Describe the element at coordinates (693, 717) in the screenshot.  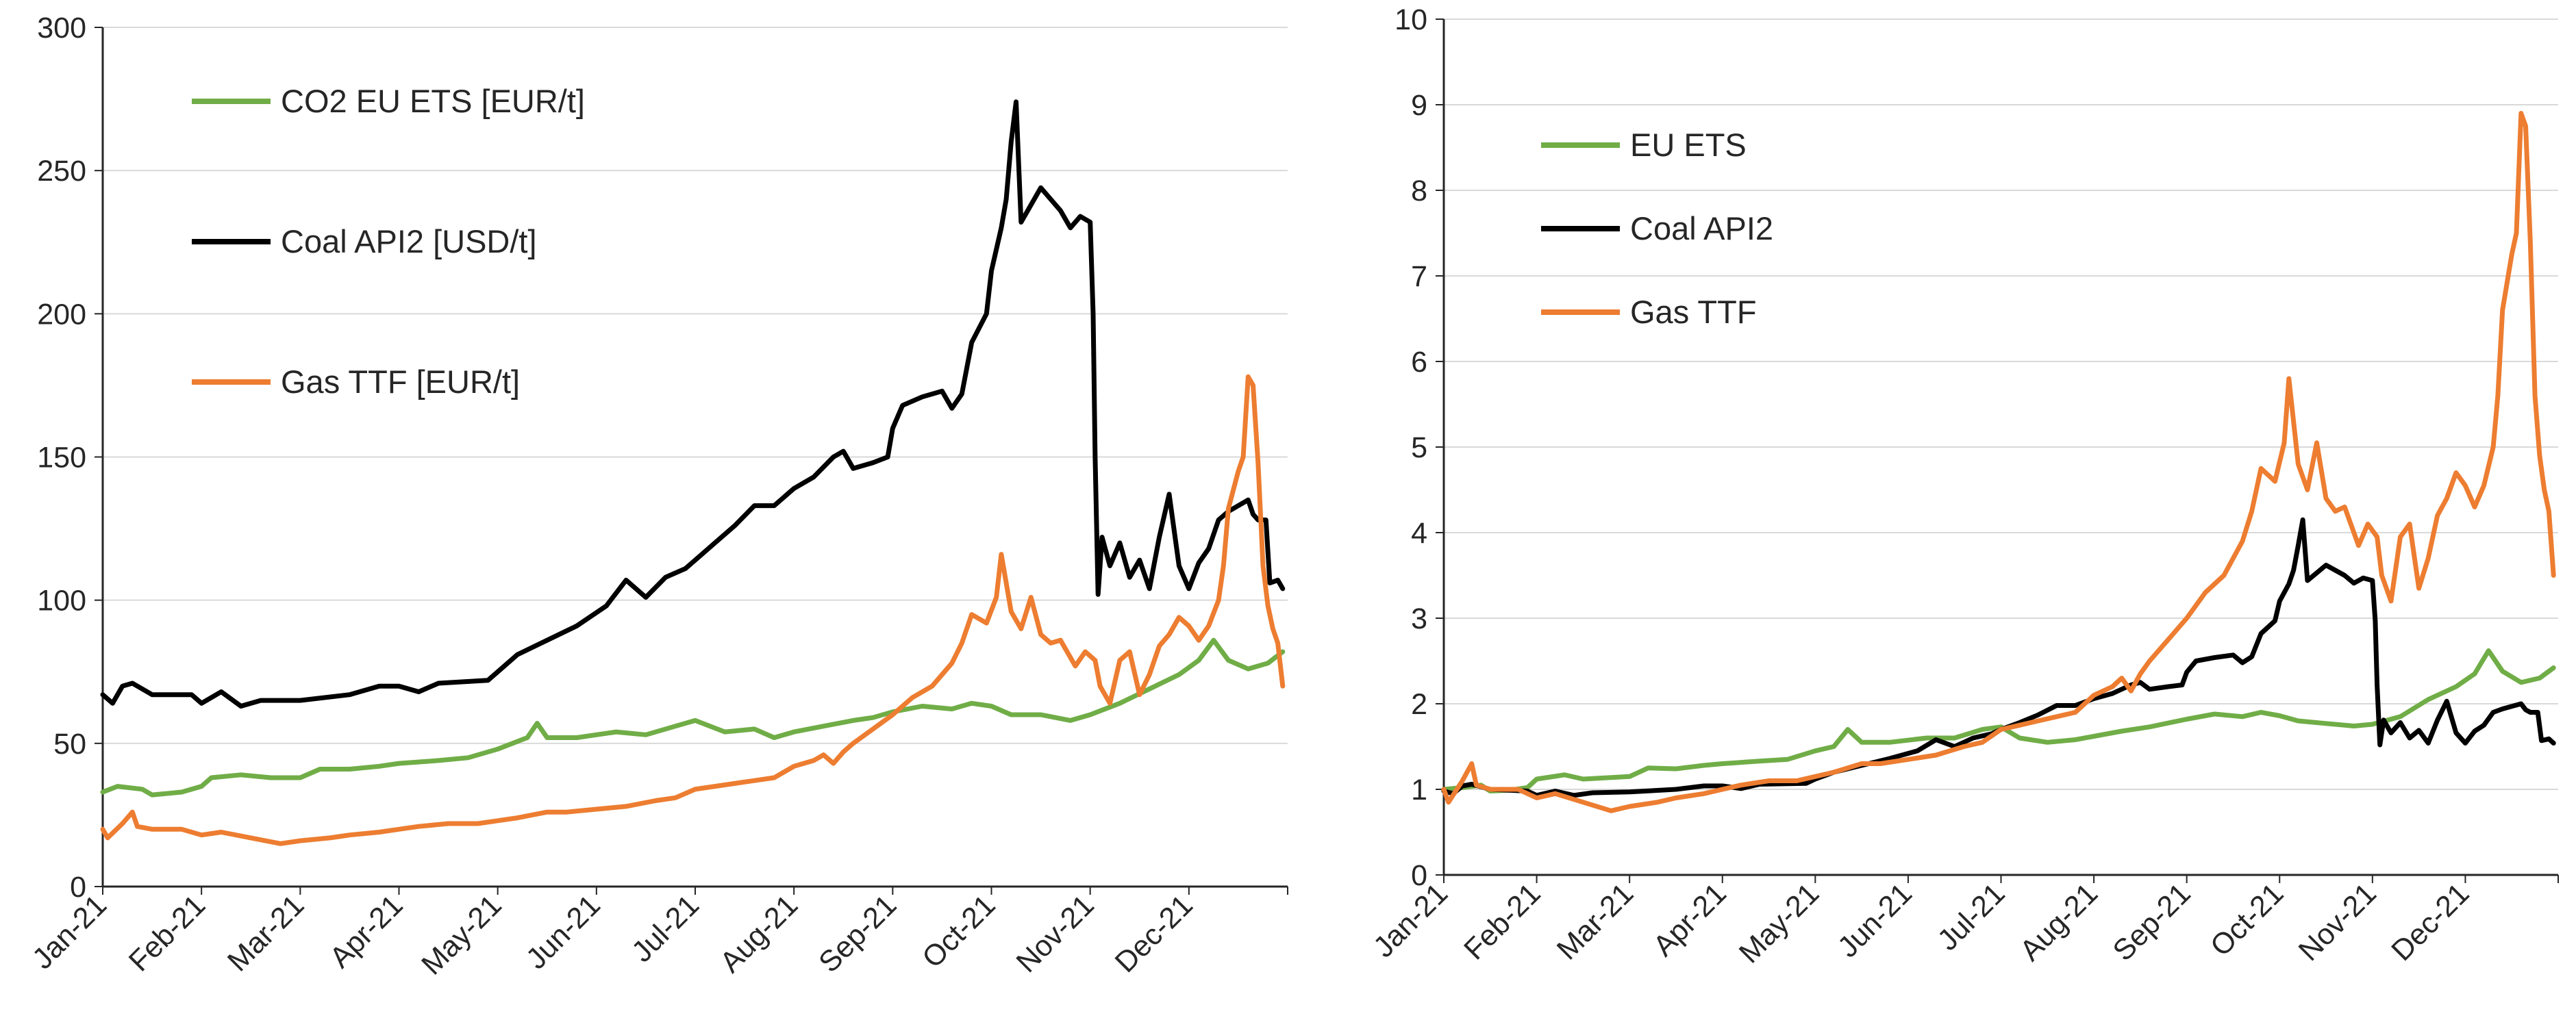
I see `series-line-co2-eu-ets-eur-t` at that location.